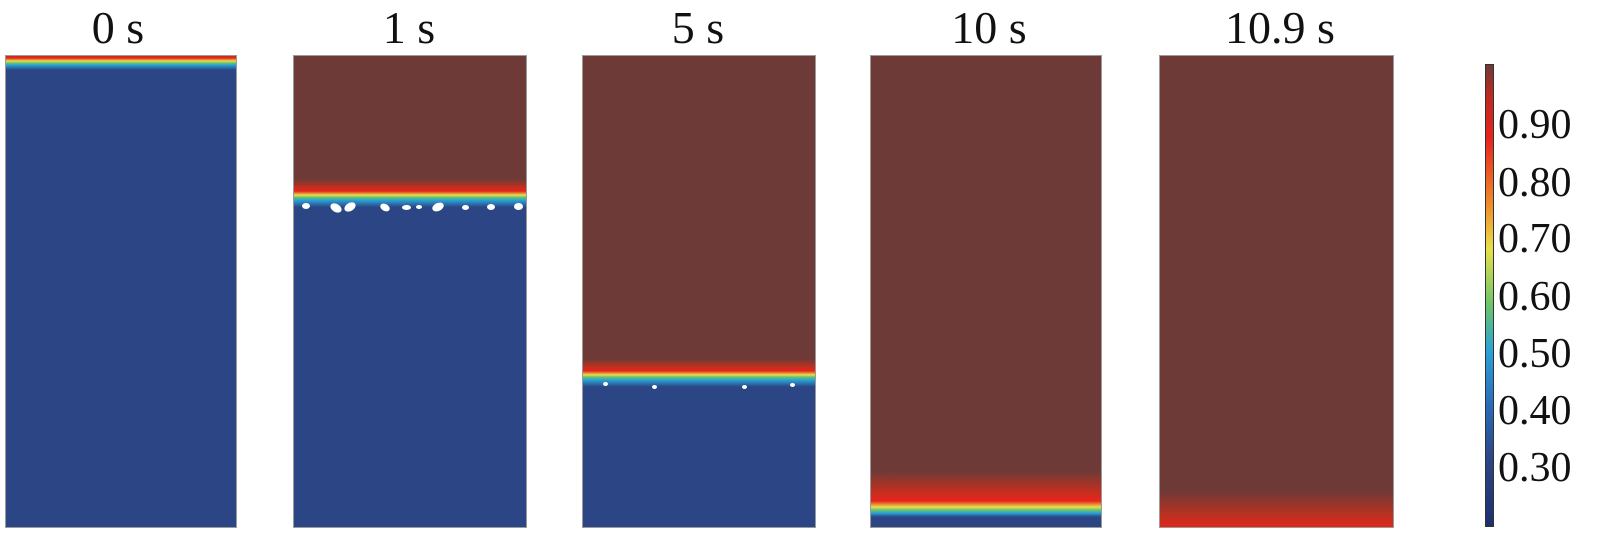  I want to click on colorbar-tick-label: 0.90, so click(1535, 125).